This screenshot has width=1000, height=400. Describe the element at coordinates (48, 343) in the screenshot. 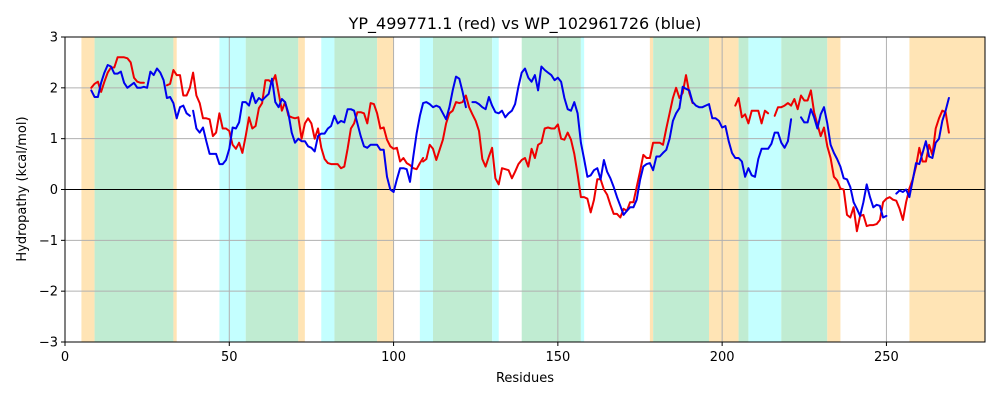

I see `y-tick-label: −3` at that location.